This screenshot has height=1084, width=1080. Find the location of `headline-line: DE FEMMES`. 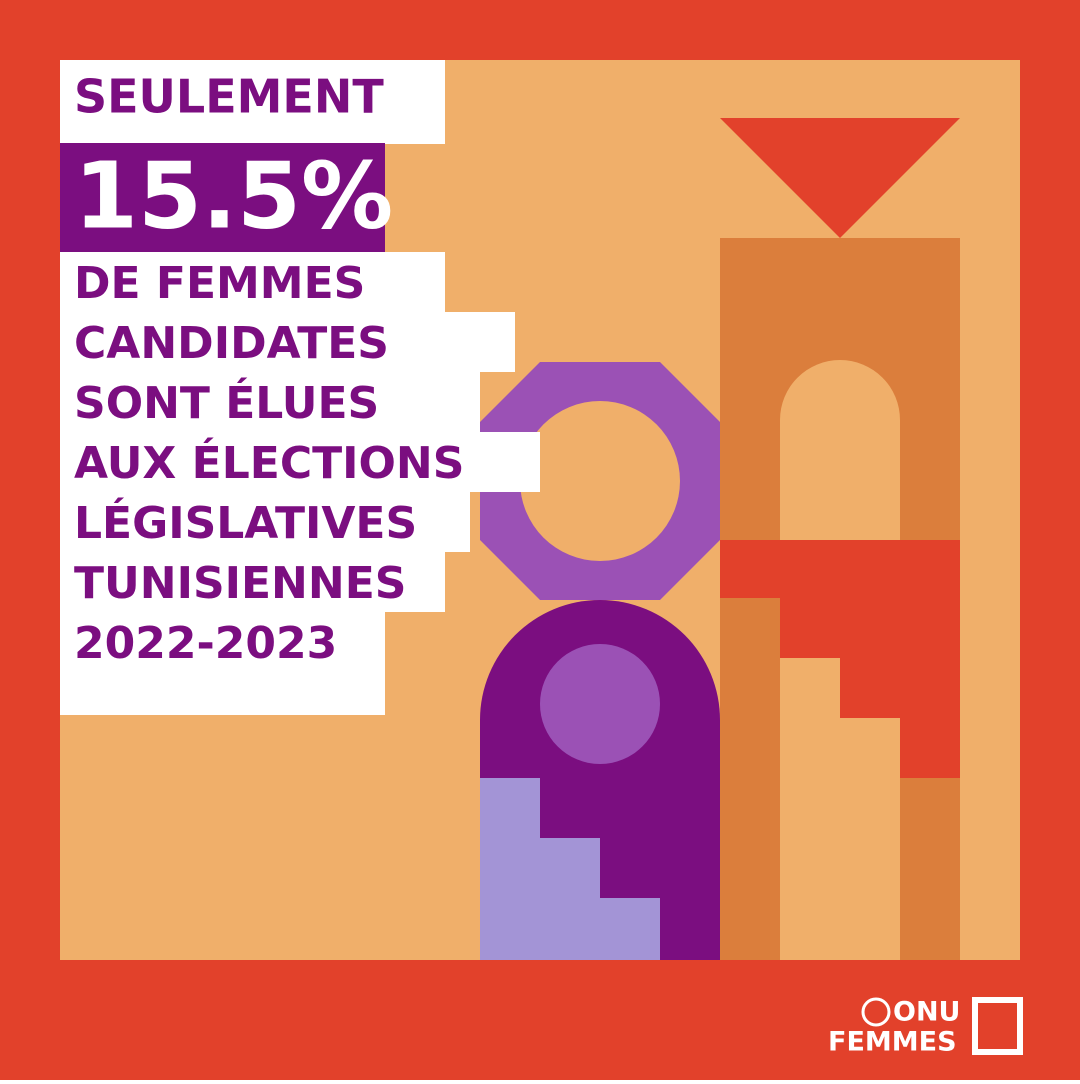

headline-line: DE FEMMES is located at coordinates (219, 283).